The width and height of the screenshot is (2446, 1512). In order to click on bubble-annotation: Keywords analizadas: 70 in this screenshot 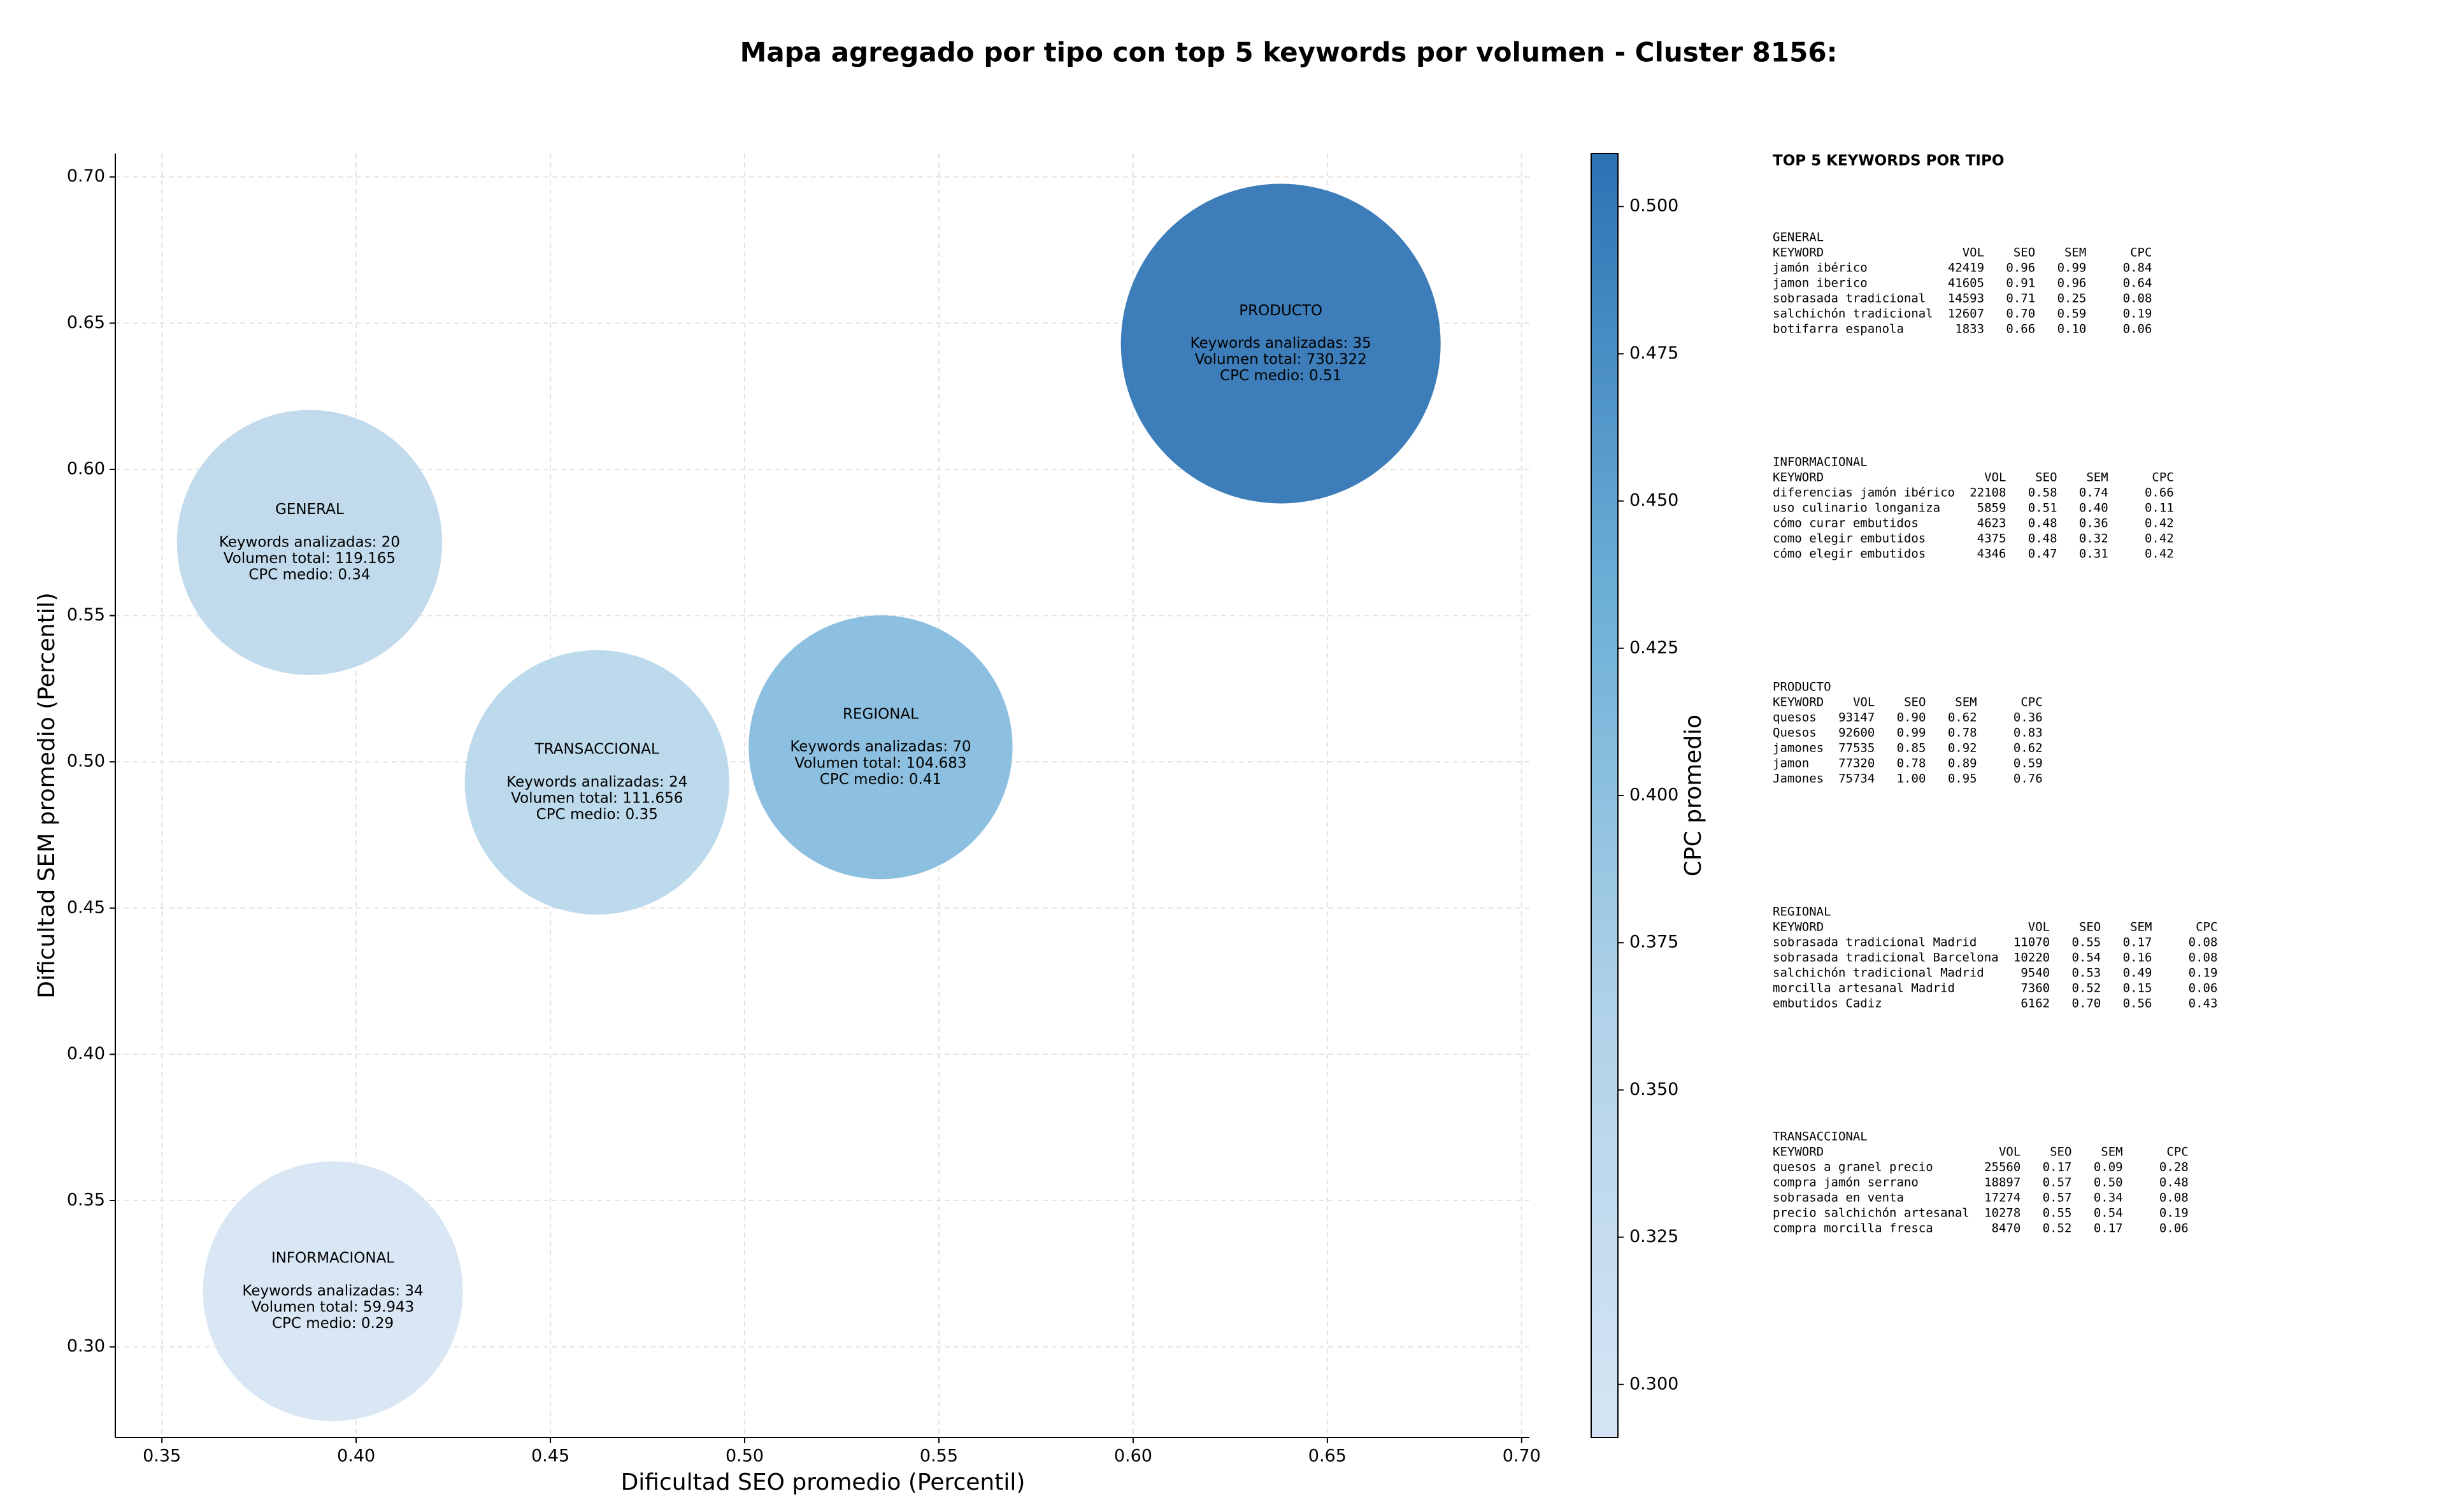, I will do `click(881, 747)`.